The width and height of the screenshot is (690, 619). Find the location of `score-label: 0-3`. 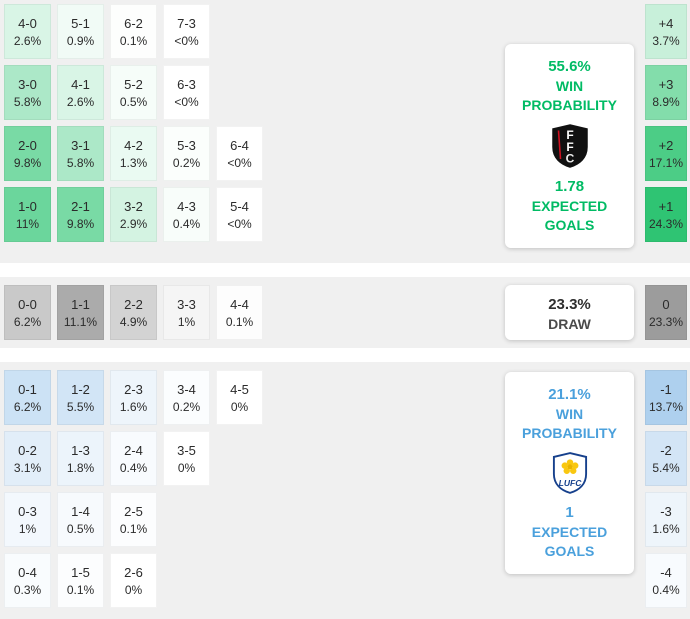

score-label: 0-3 is located at coordinates (27, 511).